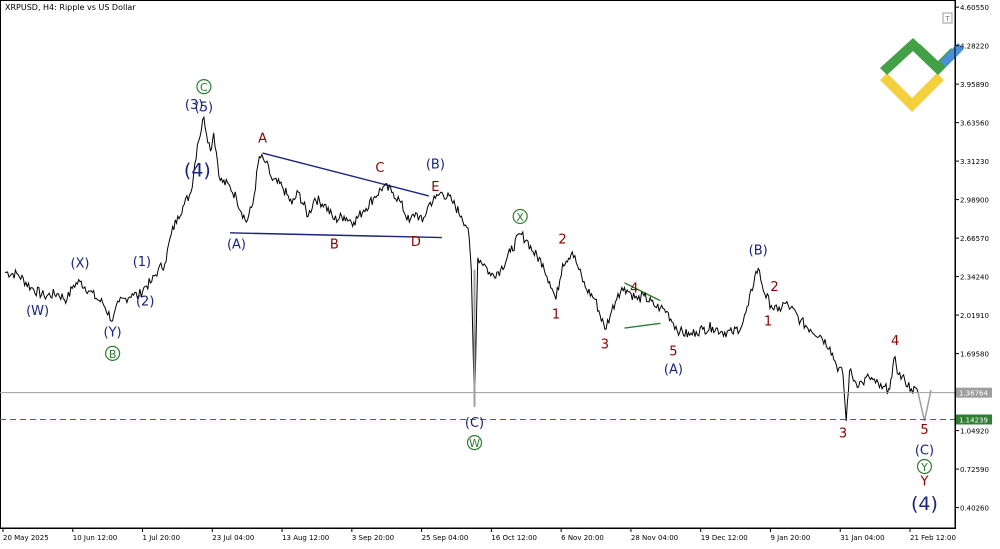 The height and width of the screenshot is (549, 1000). I want to click on wave-label-text: A, so click(262, 138).